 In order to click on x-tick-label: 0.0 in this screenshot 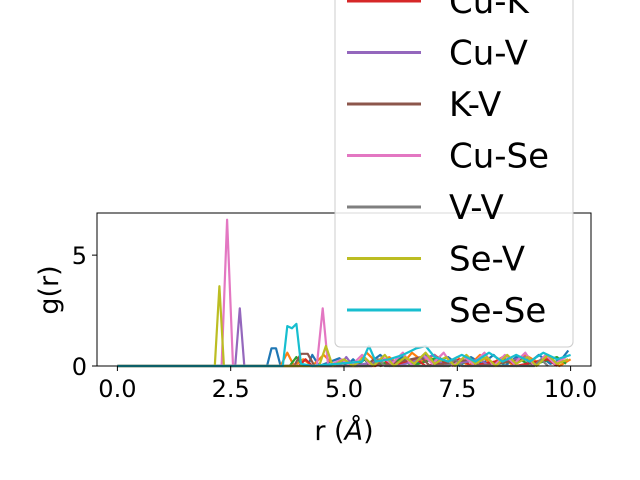, I will do `click(117, 389)`.